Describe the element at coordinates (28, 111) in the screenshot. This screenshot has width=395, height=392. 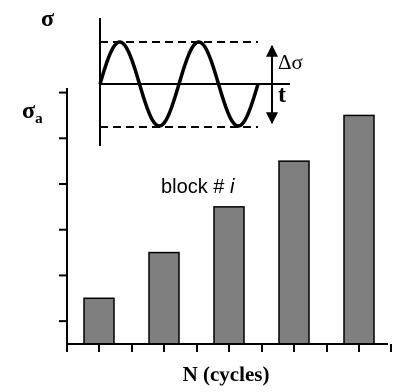
I see `y-axis-label-main: σ` at that location.